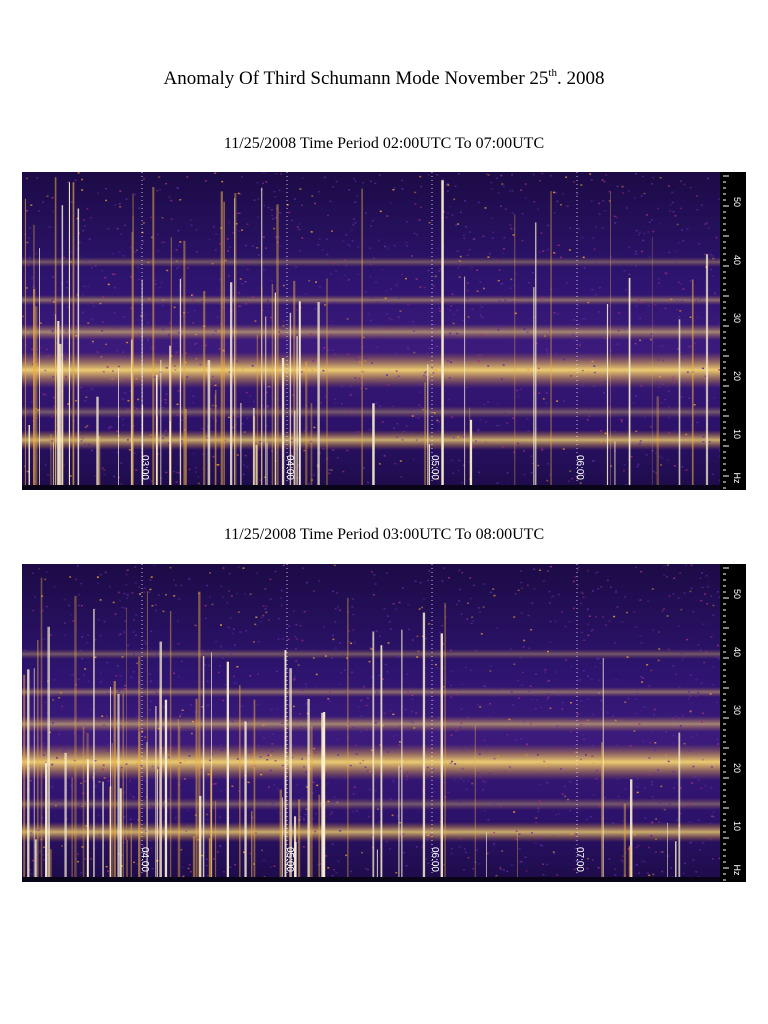 This screenshot has width=768, height=1024. What do you see at coordinates (144, 467) in the screenshot?
I see `time-label: 03:00` at bounding box center [144, 467].